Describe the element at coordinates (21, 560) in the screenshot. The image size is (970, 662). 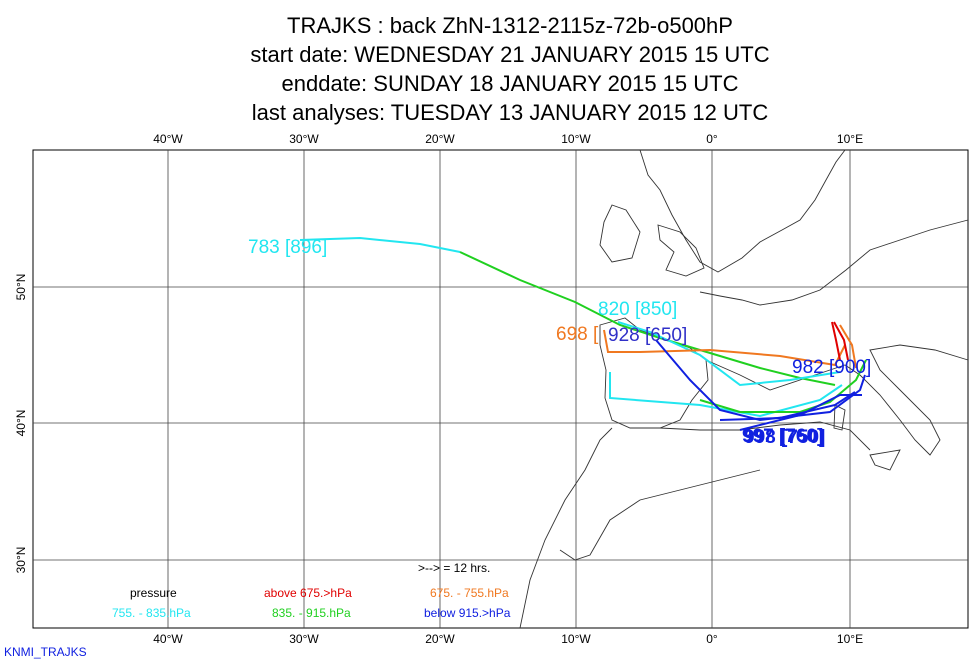
I see `lat-label: 30°N` at that location.